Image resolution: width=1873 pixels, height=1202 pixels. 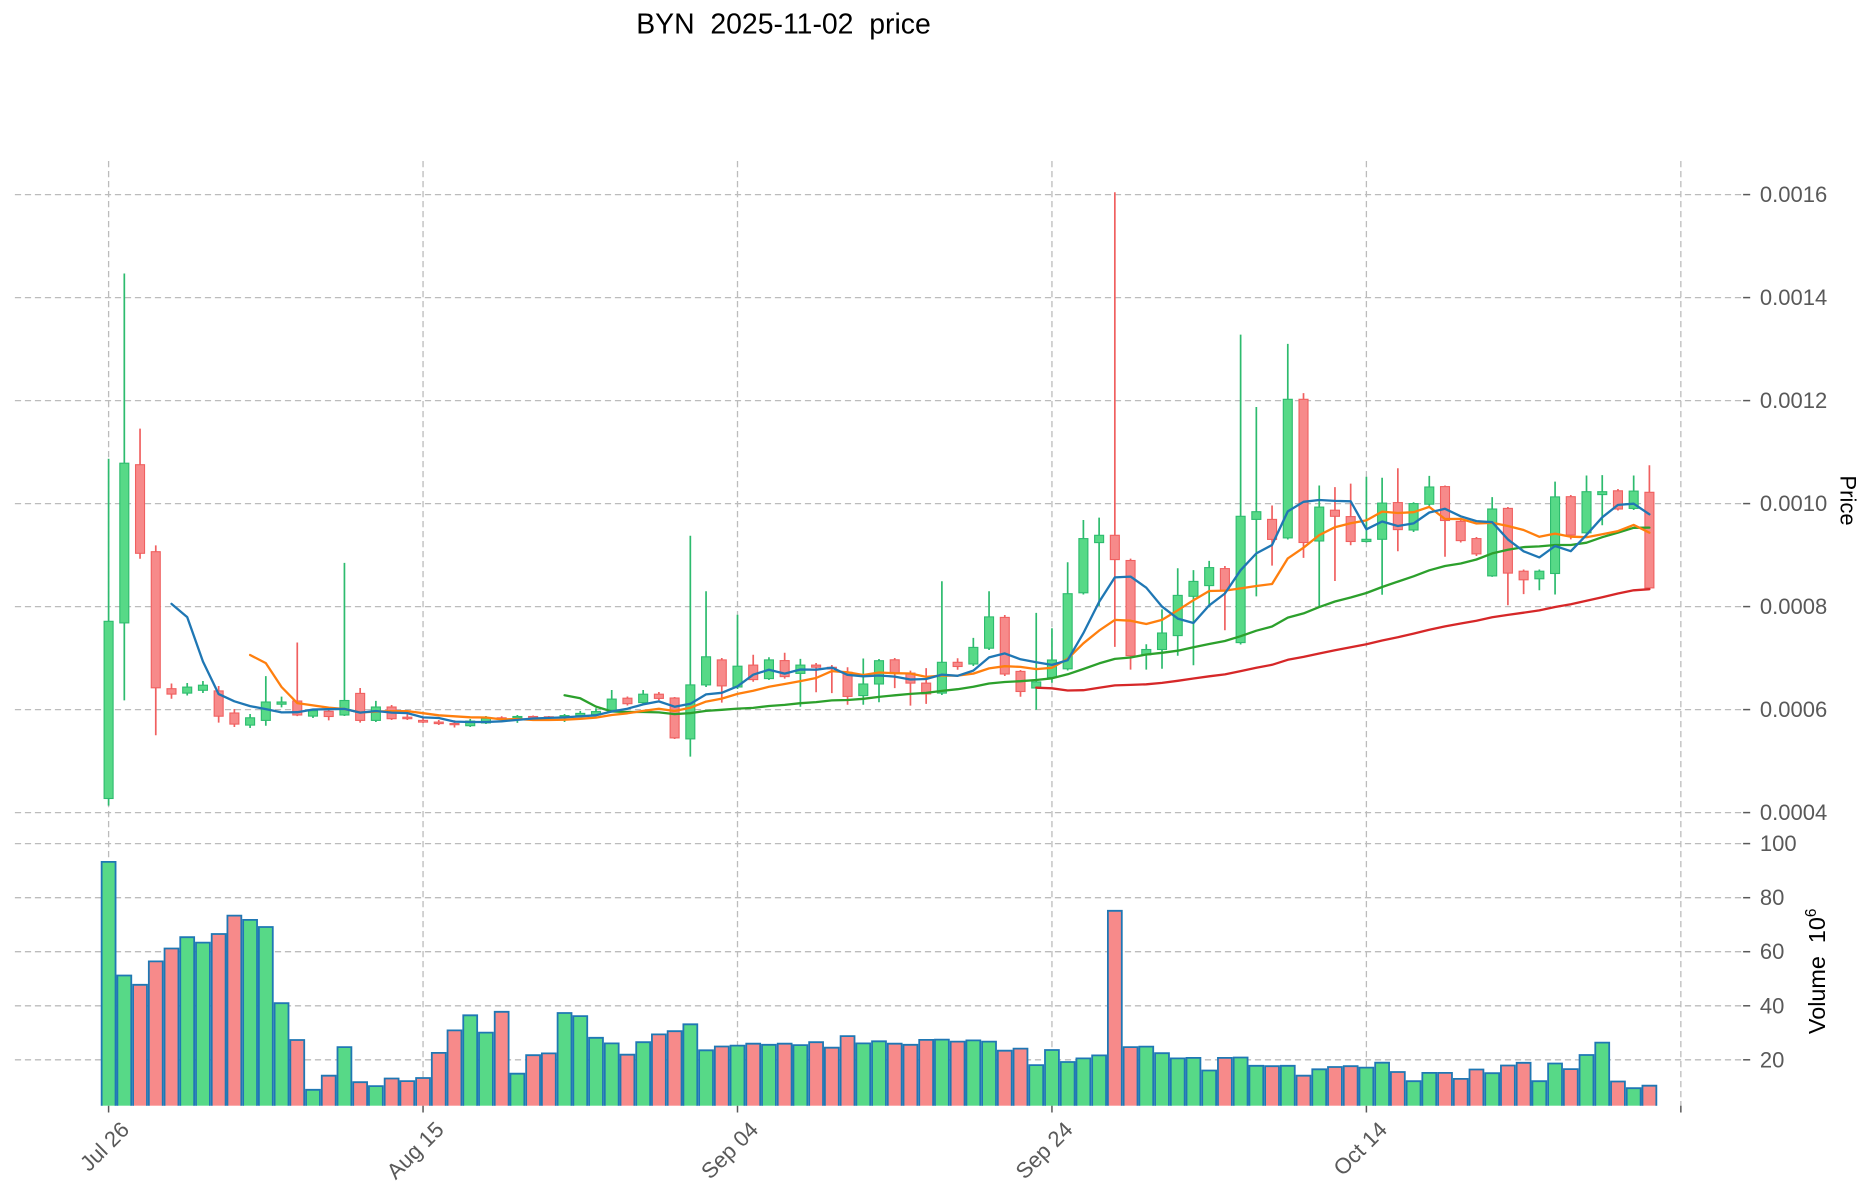 What do you see at coordinates (1772, 951) in the screenshot?
I see `svg-text: 60` at bounding box center [1772, 951].